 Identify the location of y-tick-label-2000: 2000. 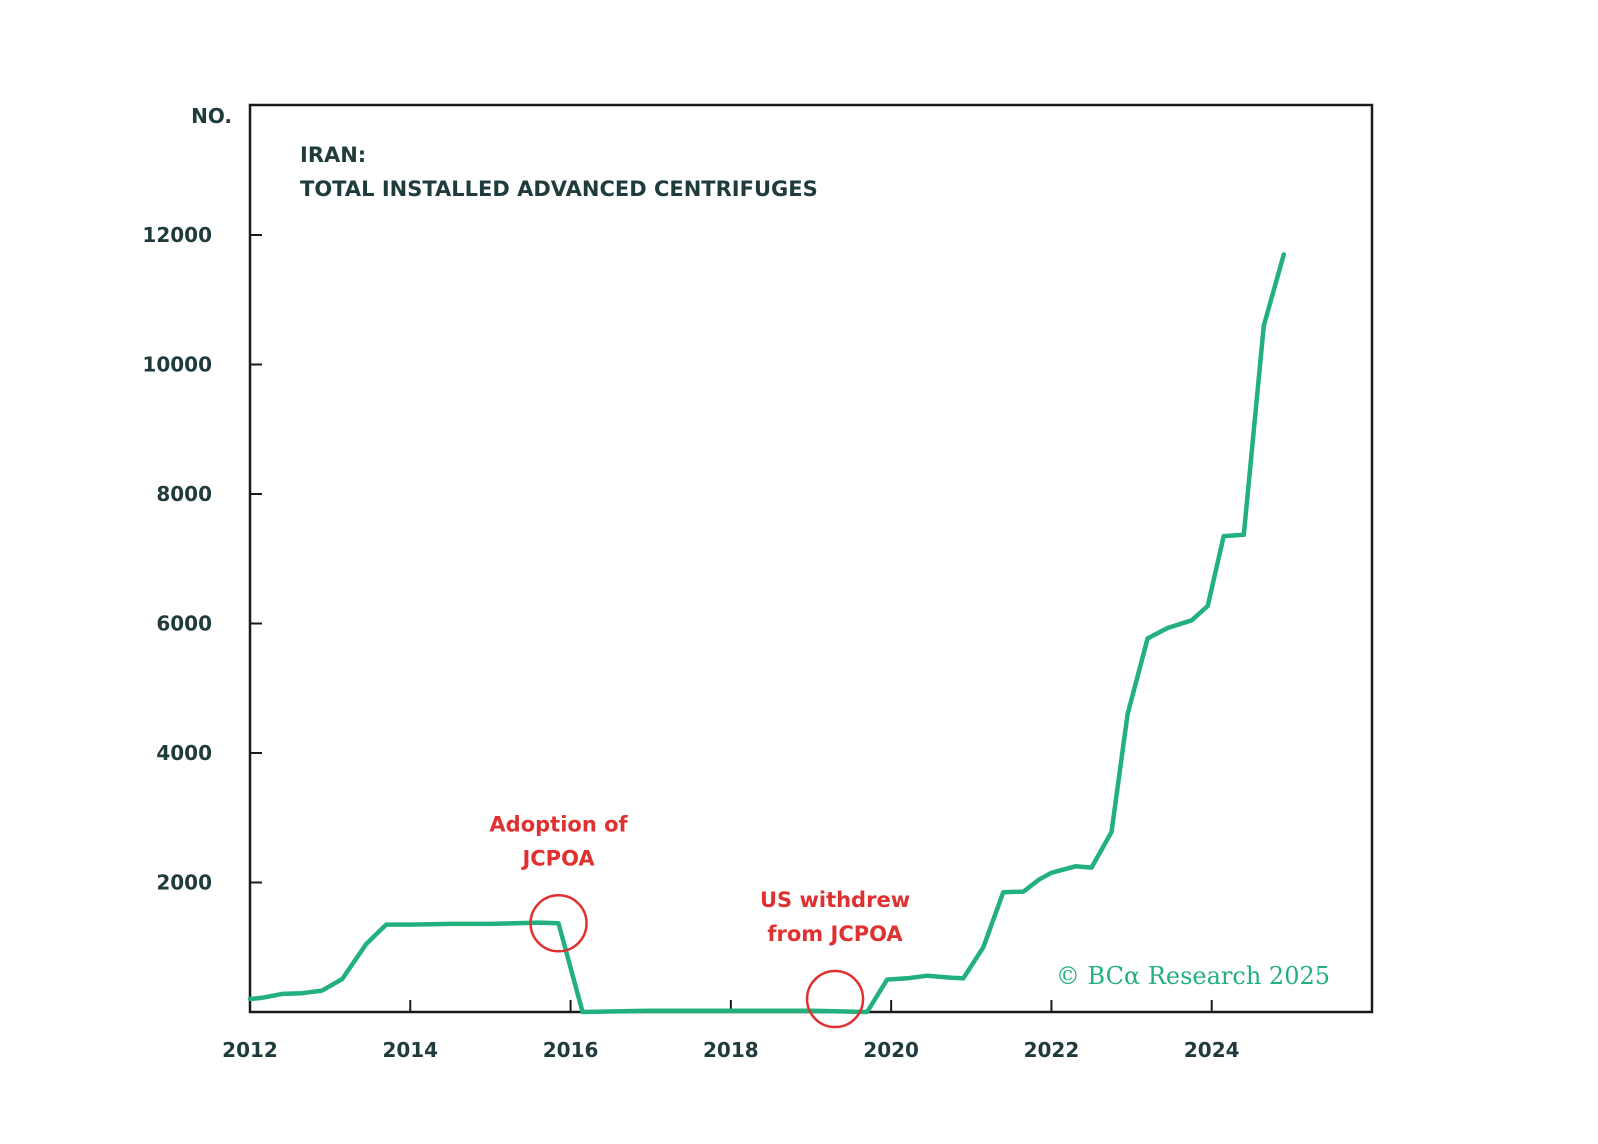
(184, 883).